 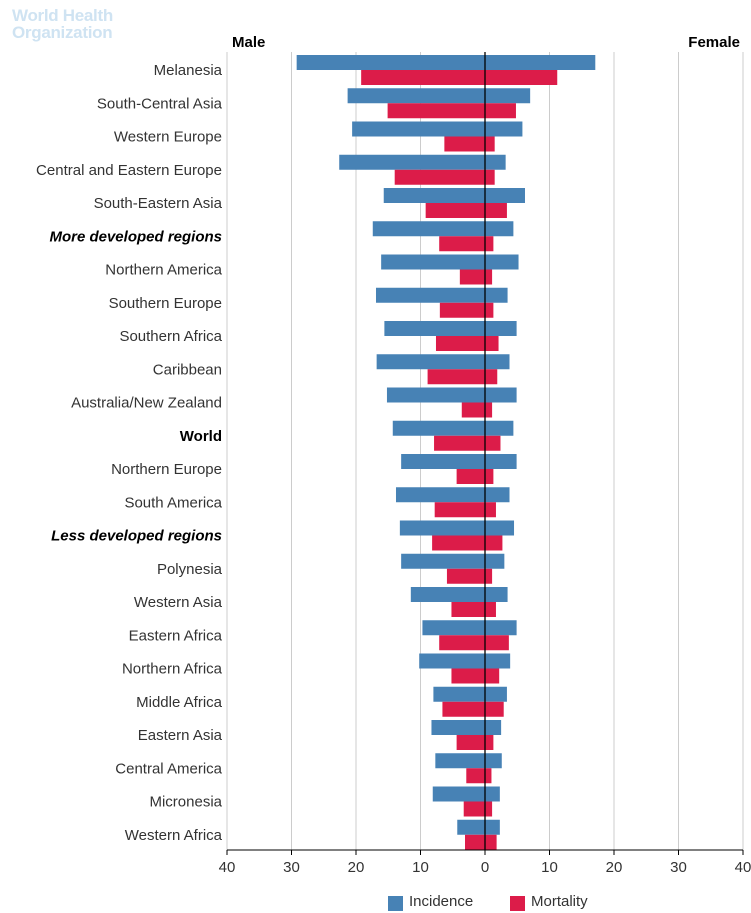 I want to click on category-label: Caribbean, so click(x=187, y=369).